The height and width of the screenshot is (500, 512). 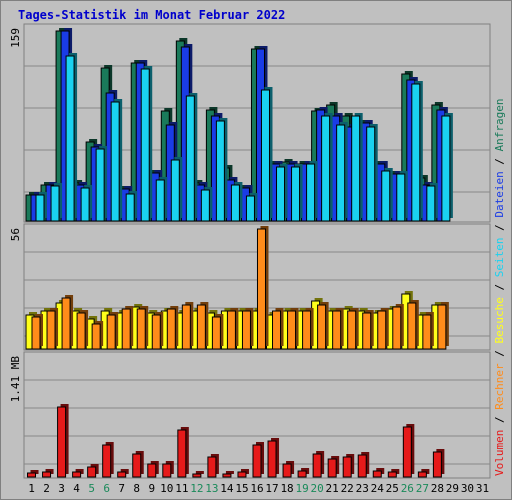 What do you see at coordinates (76, 488) in the screenshot?
I see `x-tick-4: 4` at bounding box center [76, 488].